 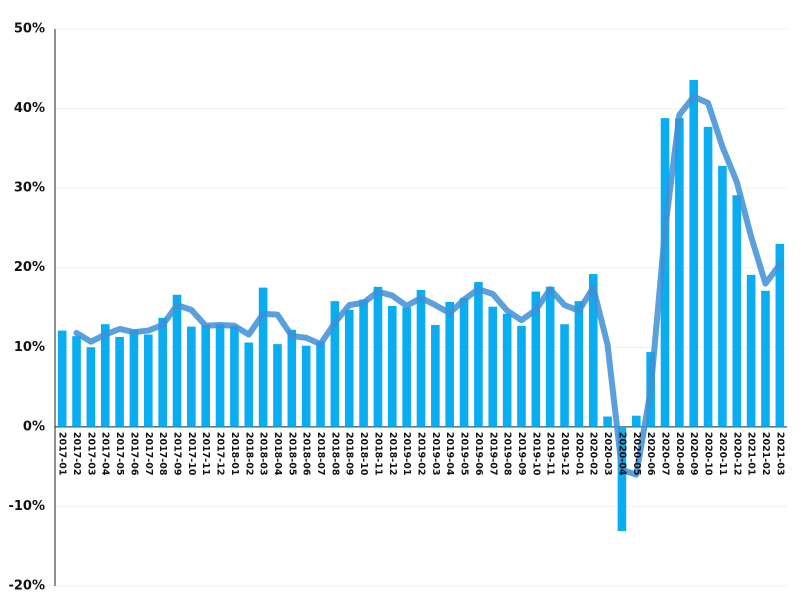 What do you see at coordinates (263, 454) in the screenshot?
I see `x-tick-label: 2018-03` at bounding box center [263, 454].